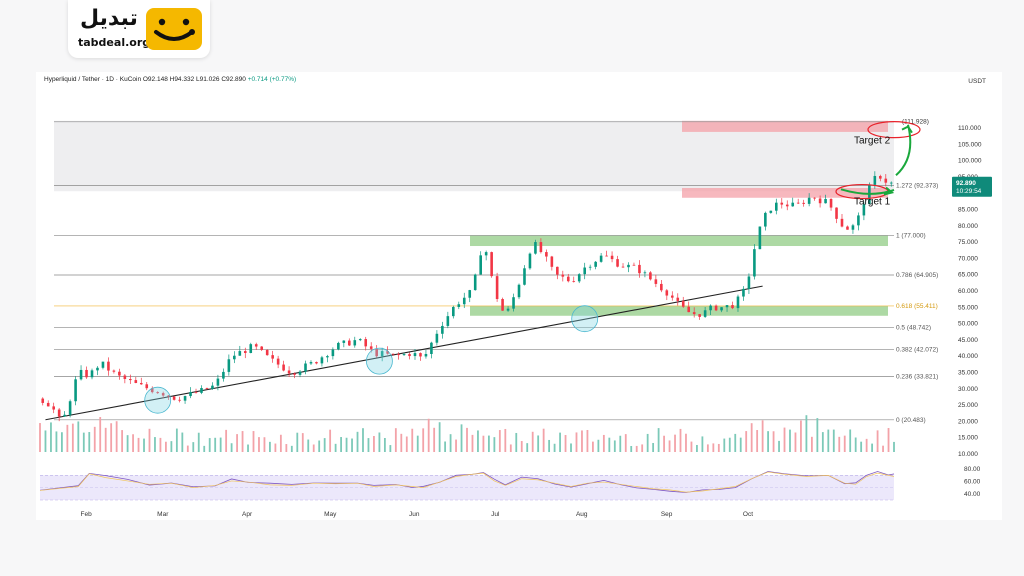  I want to click on fib-label-7: 0 (20.483), so click(911, 420).